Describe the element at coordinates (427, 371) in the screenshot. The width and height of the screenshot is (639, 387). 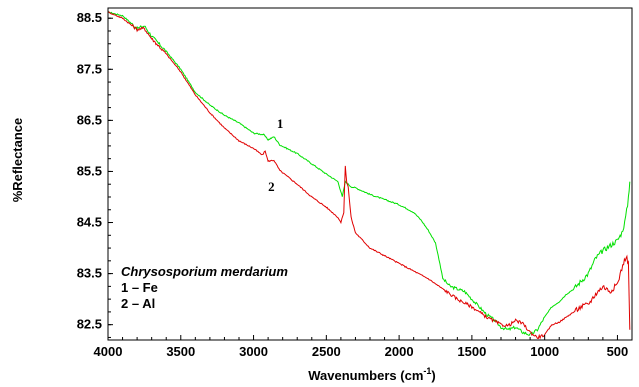
I see `x-axis-label-sup: -1` at that location.